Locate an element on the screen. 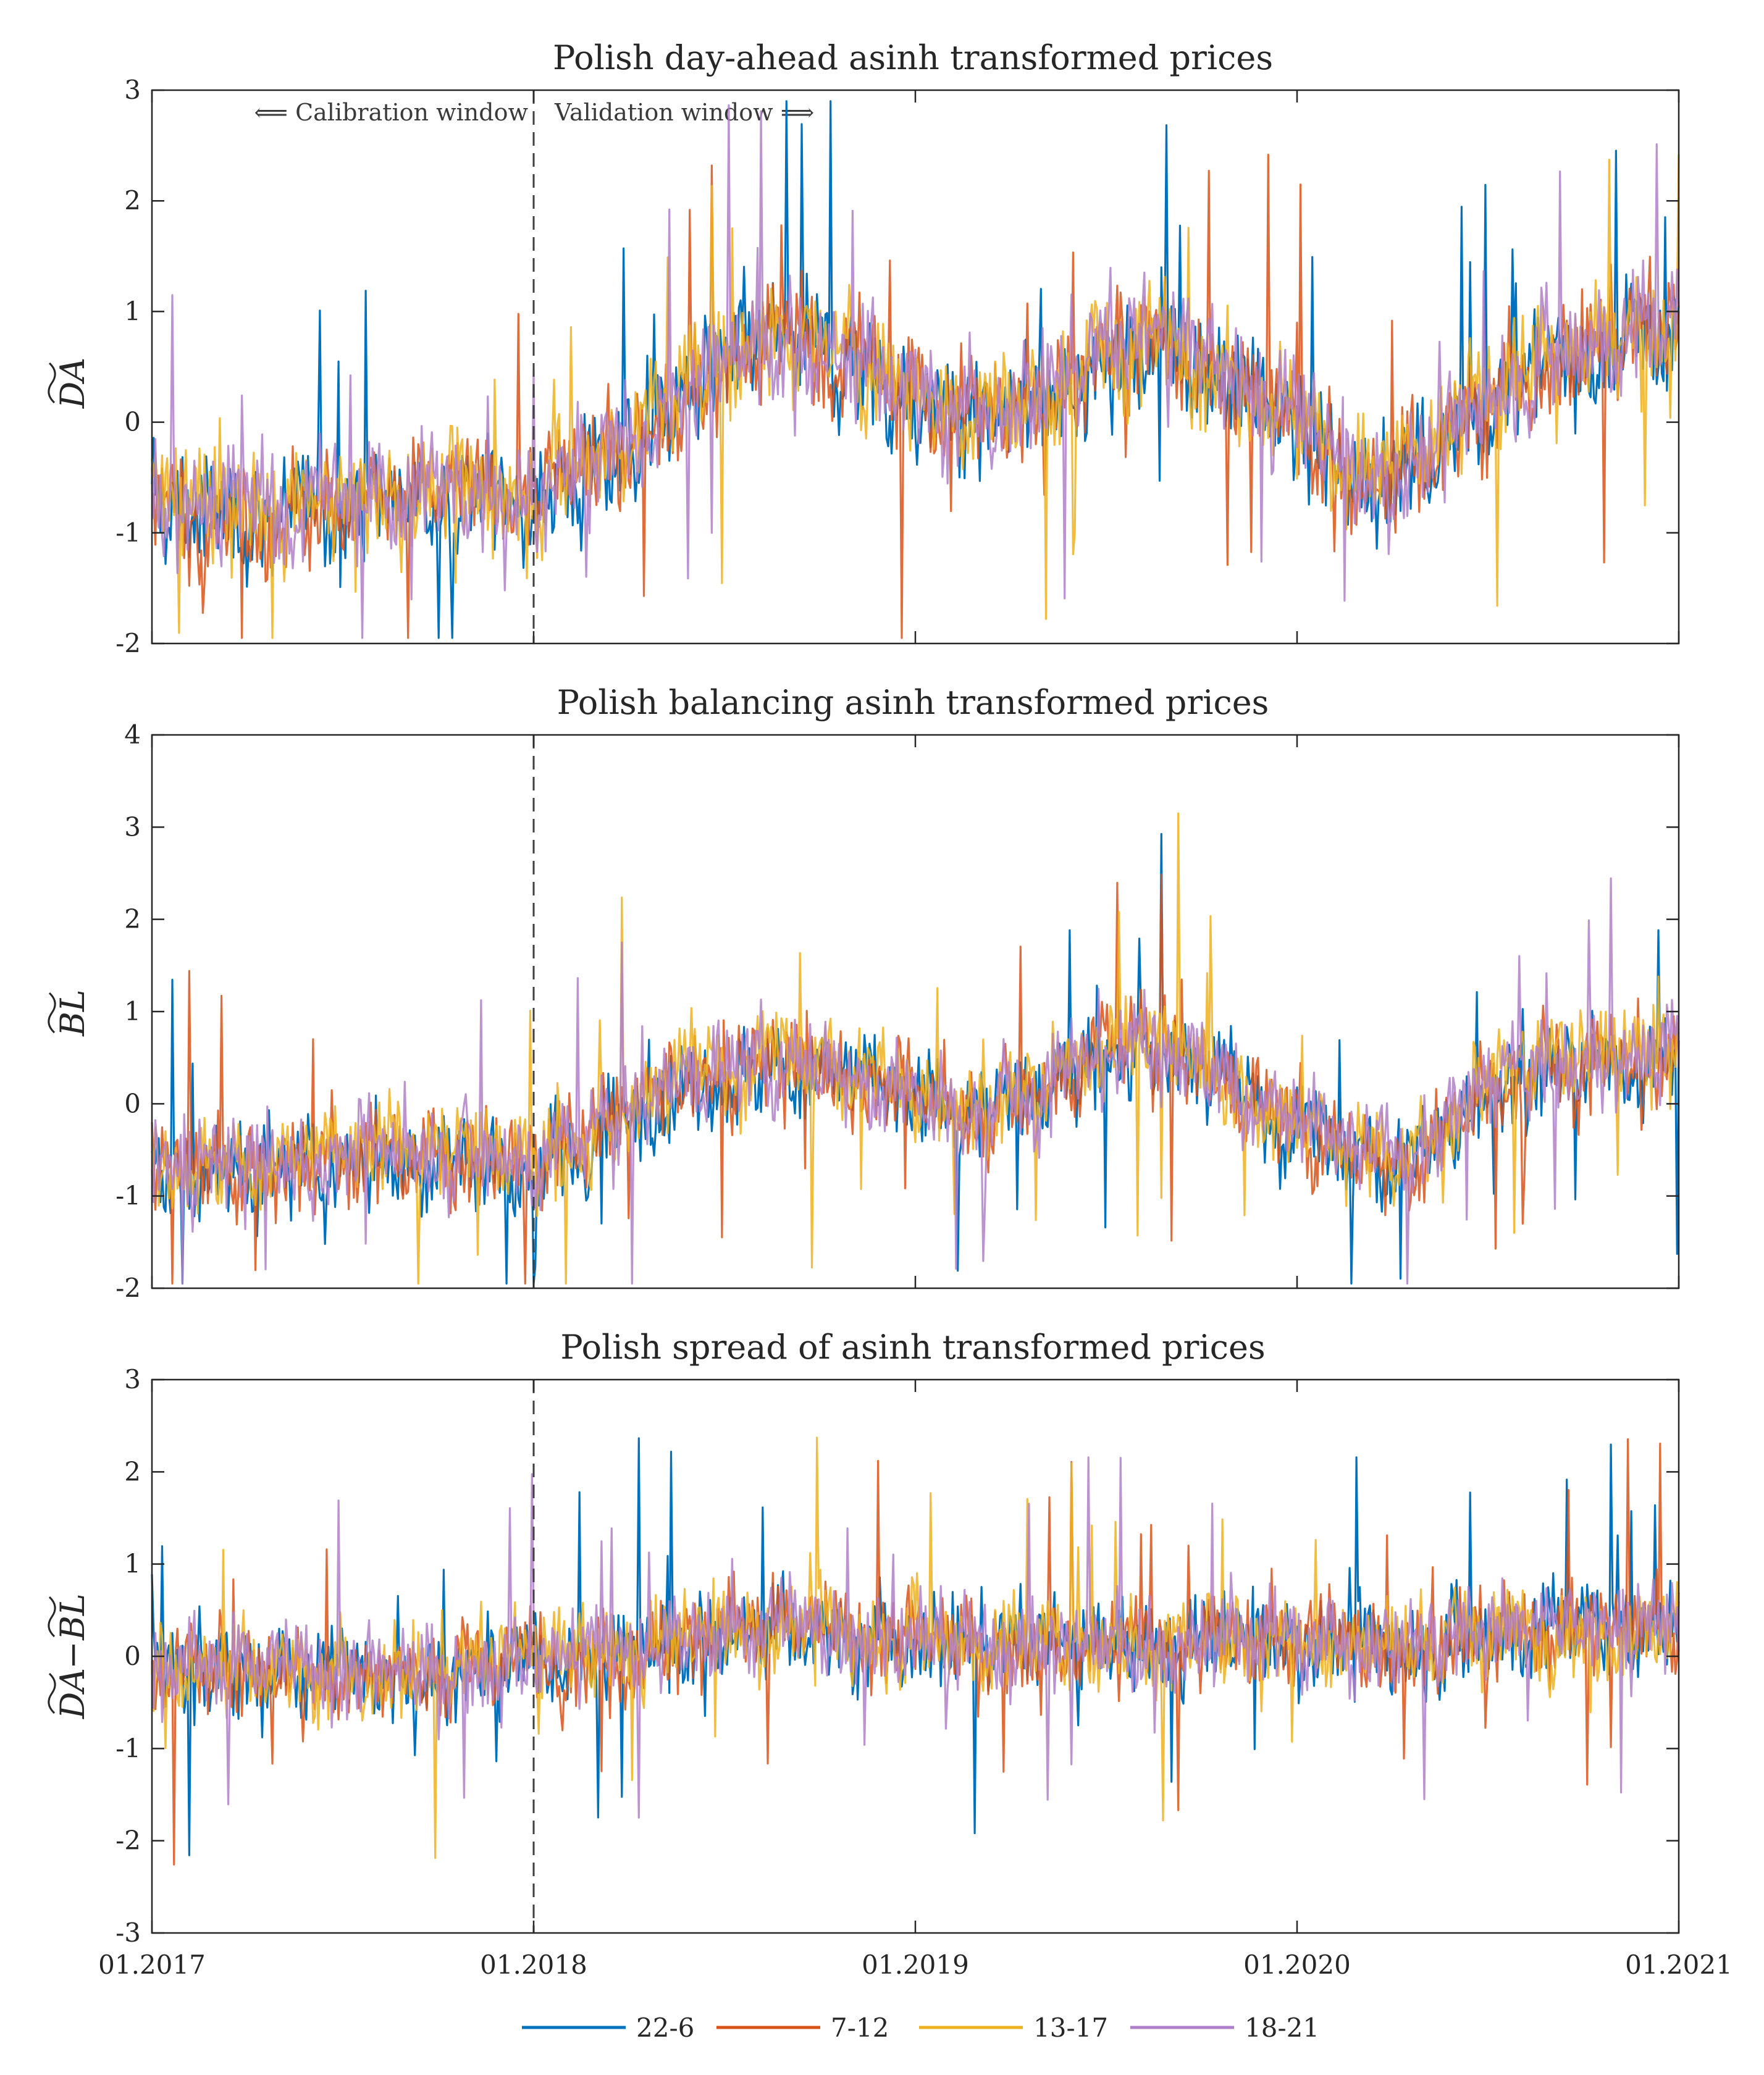 This screenshot has height=2075, width=1764. x-tick-label: 01.2020 is located at coordinates (1297, 1965).